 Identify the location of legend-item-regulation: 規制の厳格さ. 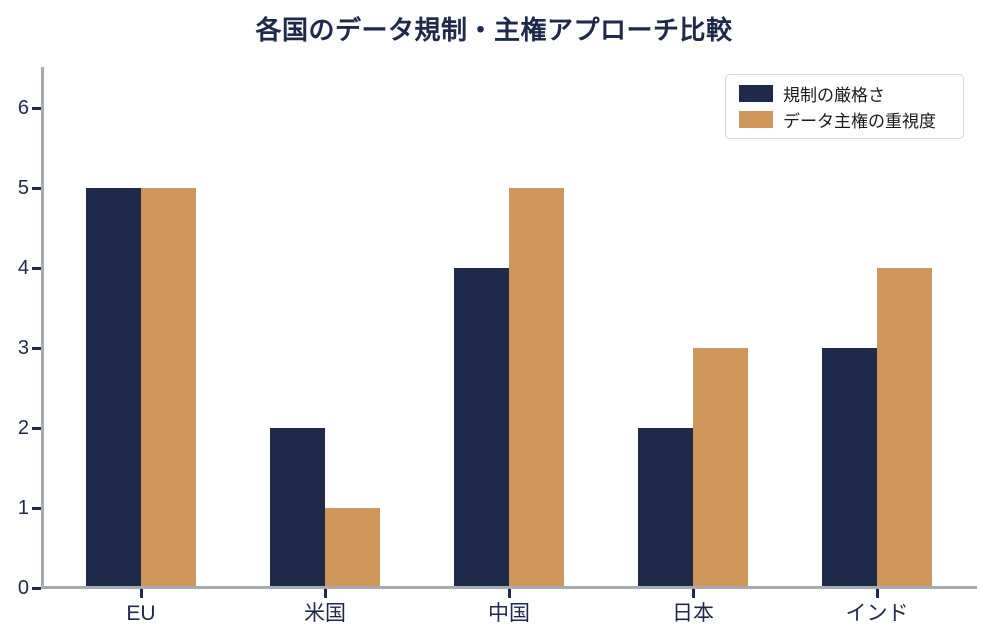
(846, 93).